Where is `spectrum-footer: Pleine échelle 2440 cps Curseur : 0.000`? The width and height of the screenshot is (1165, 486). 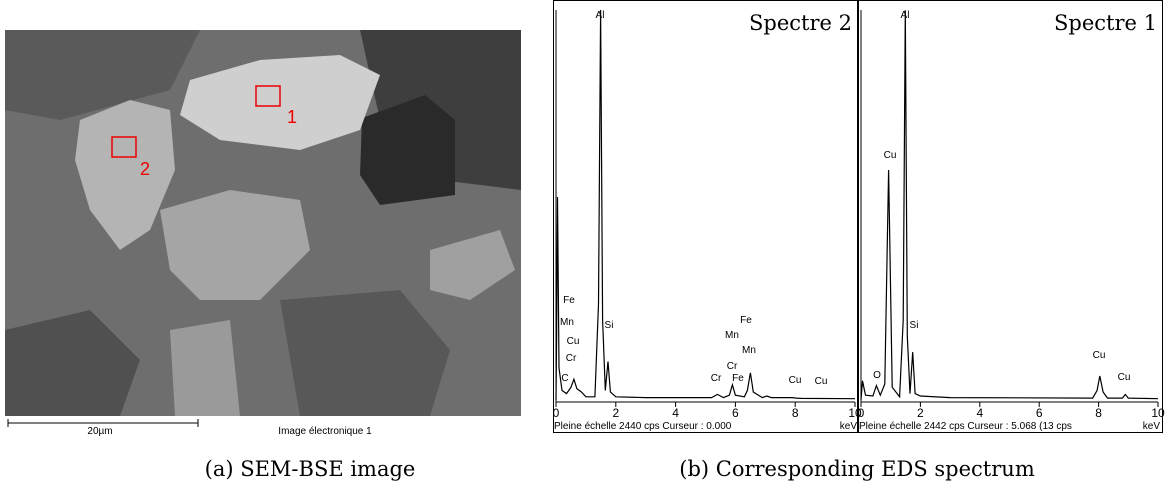
spectrum-footer: Pleine échelle 2440 cps Curseur : 0.000 is located at coordinates (643, 426).